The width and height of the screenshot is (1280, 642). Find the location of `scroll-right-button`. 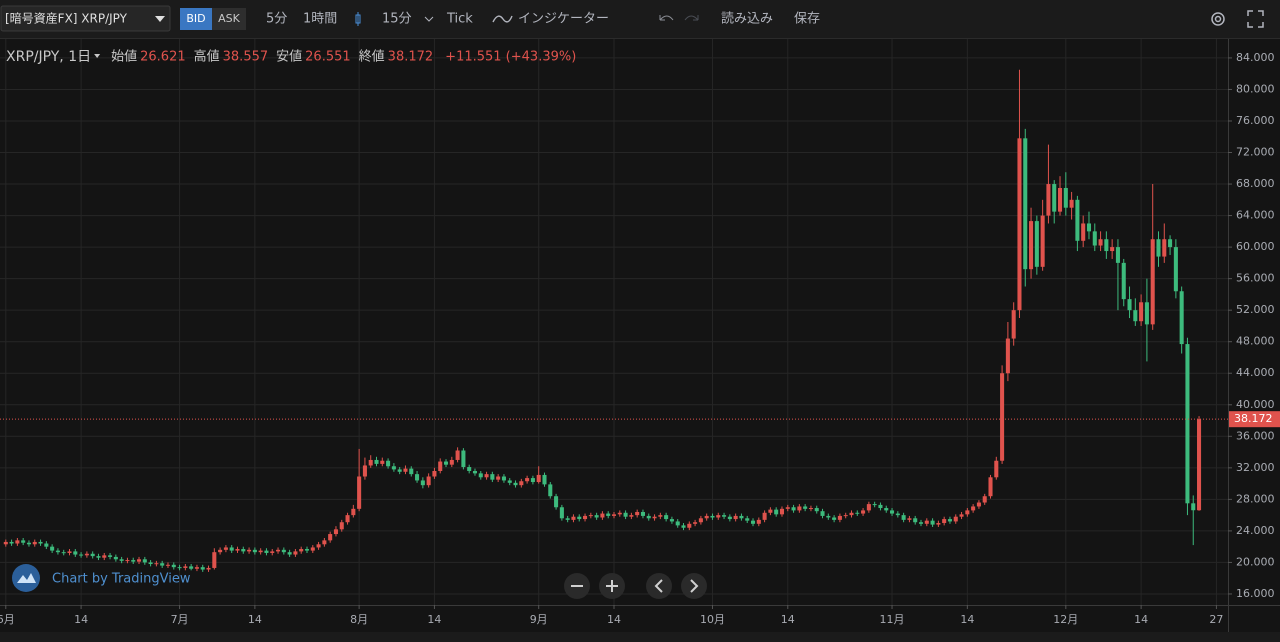

scroll-right-button is located at coordinates (694, 586).